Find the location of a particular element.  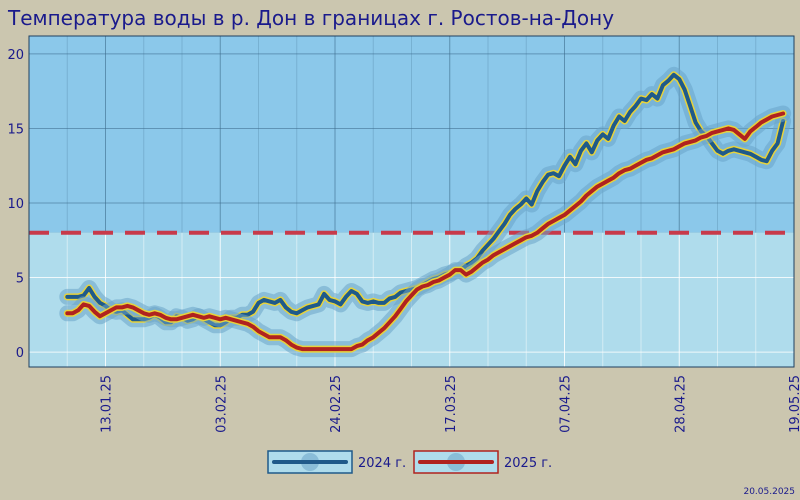

x-tick-label: 24.02.25 is located at coordinates (336, 404).